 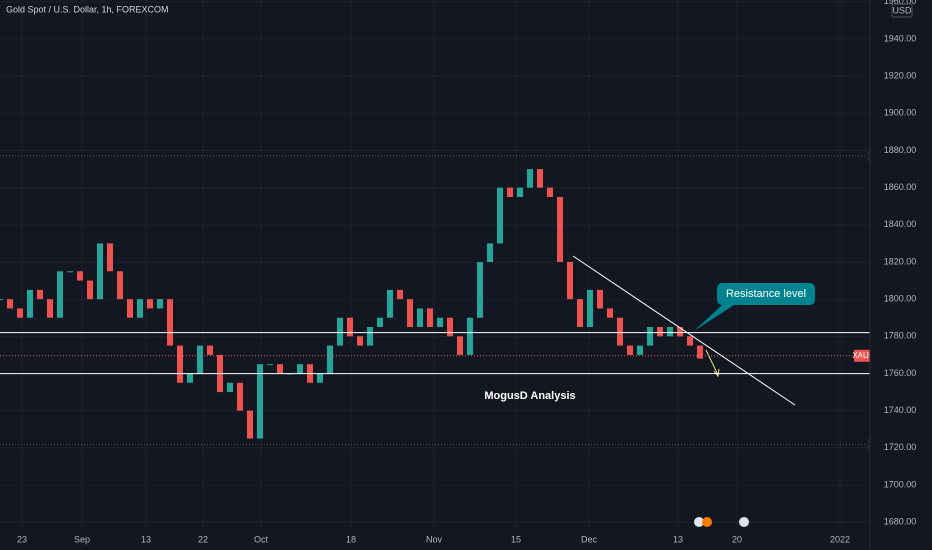 What do you see at coordinates (434, 539) in the screenshot?
I see `x-tick-label: Nov` at bounding box center [434, 539].